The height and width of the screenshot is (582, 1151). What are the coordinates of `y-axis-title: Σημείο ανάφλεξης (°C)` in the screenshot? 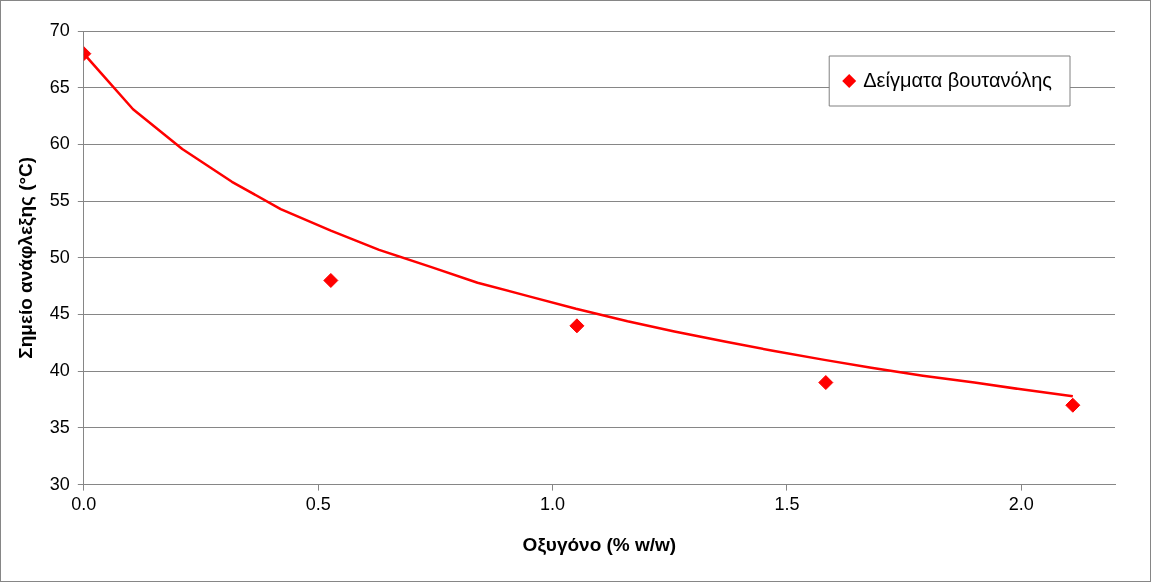 It's located at (25, 257).